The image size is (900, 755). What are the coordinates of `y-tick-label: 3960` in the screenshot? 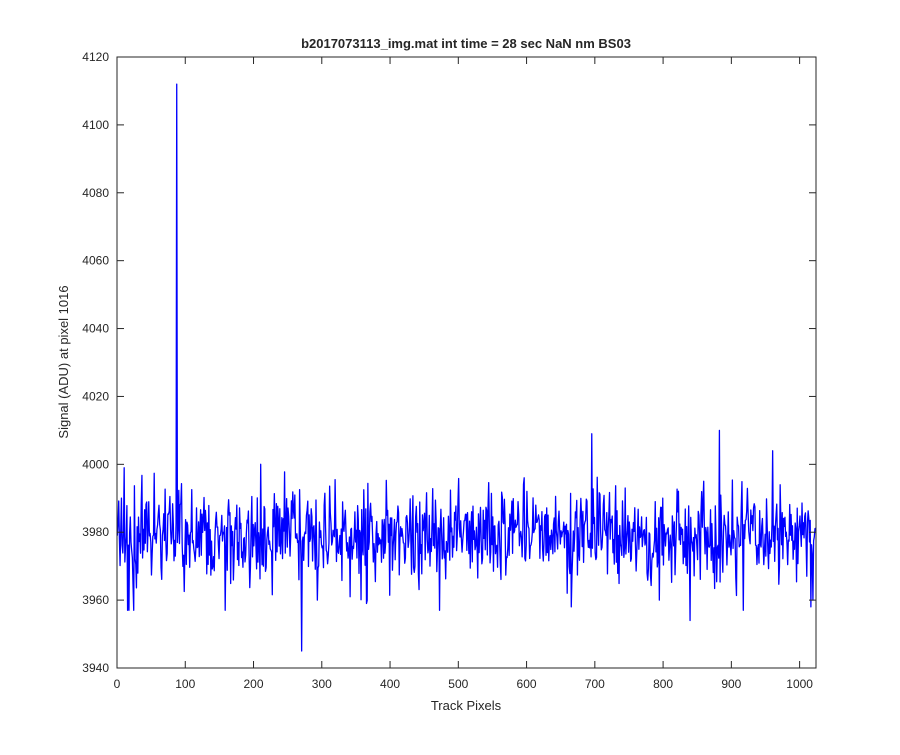 It's located at (95, 600).